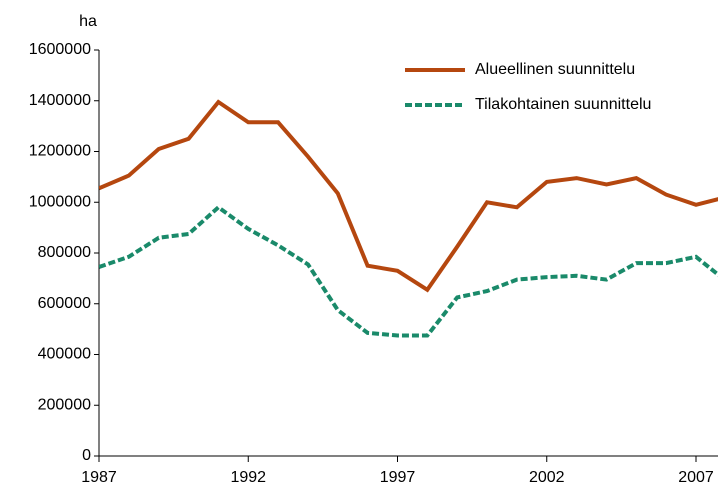 This screenshot has height=498, width=718. I want to click on x-tick-label: 2007, so click(696, 477).